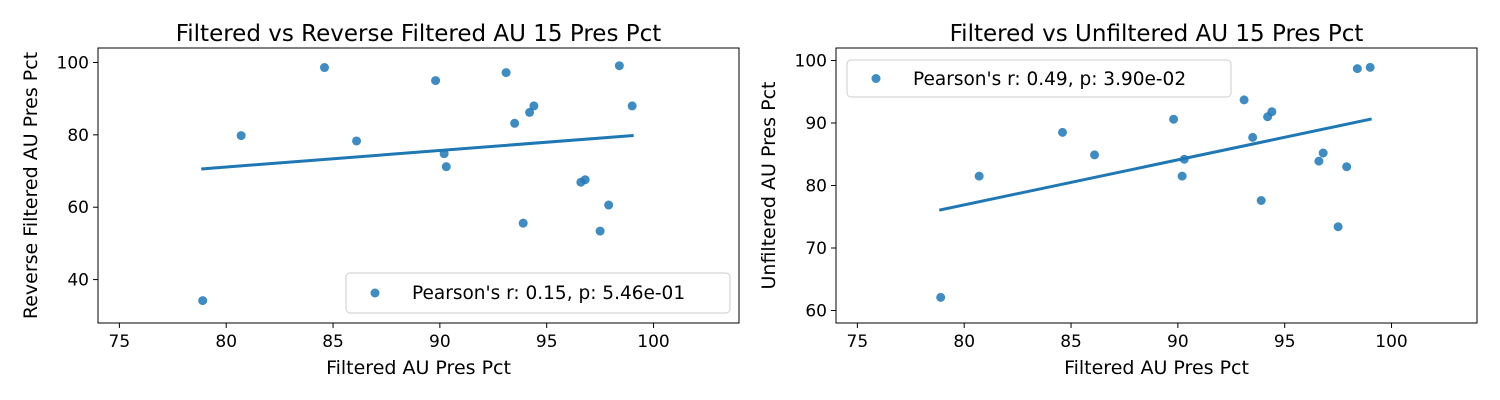  What do you see at coordinates (1049, 79) in the screenshot?
I see `legend-label: Pearson's r: 0.49, p: 3.90e-02` at bounding box center [1049, 79].